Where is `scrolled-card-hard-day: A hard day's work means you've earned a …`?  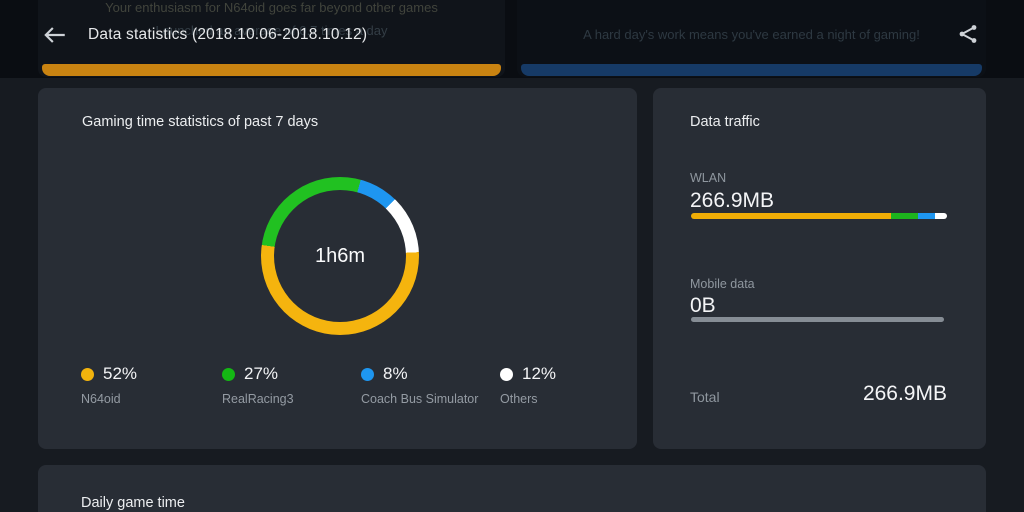
scrolled-card-hard-day: A hard day's work means you've earned a … is located at coordinates (751, 38).